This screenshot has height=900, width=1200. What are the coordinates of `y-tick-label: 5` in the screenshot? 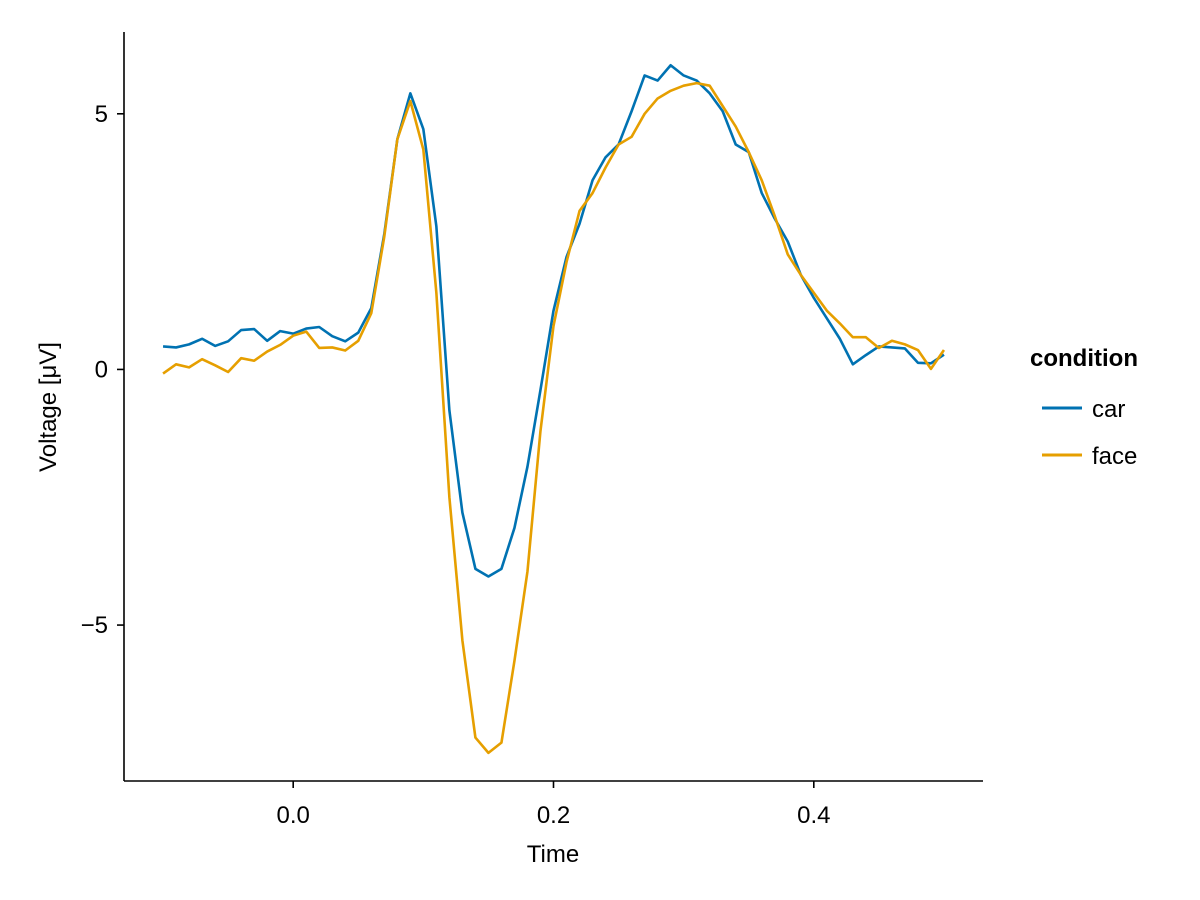 It's located at (101, 114).